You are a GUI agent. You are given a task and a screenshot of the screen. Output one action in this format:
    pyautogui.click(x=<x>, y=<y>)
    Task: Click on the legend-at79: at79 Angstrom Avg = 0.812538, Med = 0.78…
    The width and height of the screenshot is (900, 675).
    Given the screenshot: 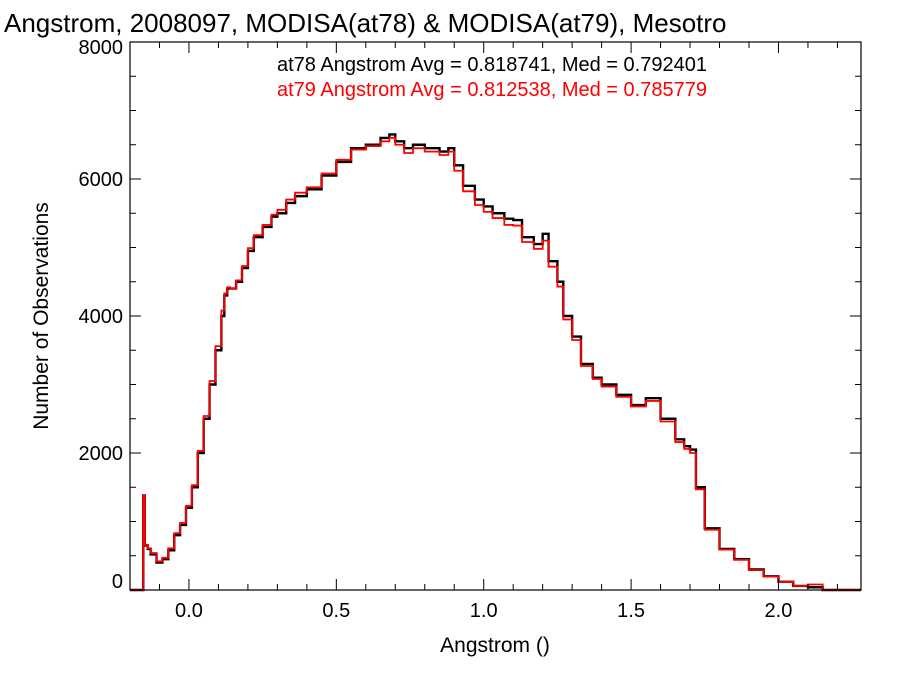 What is the action you would take?
    pyautogui.click(x=492, y=90)
    